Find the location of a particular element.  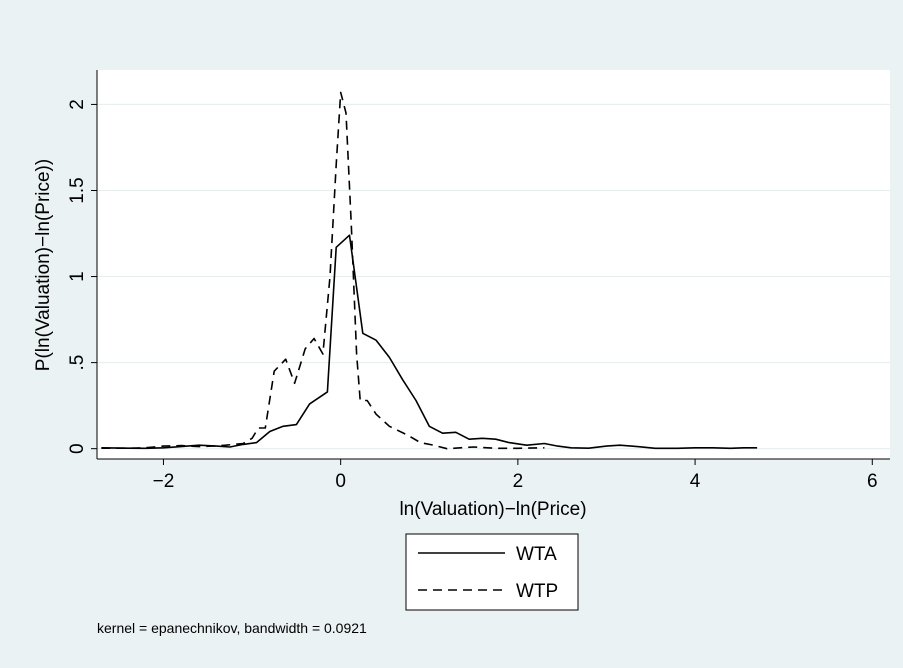

y-ticks: 0 .5 1 1.5 2 is located at coordinates (82, 276).